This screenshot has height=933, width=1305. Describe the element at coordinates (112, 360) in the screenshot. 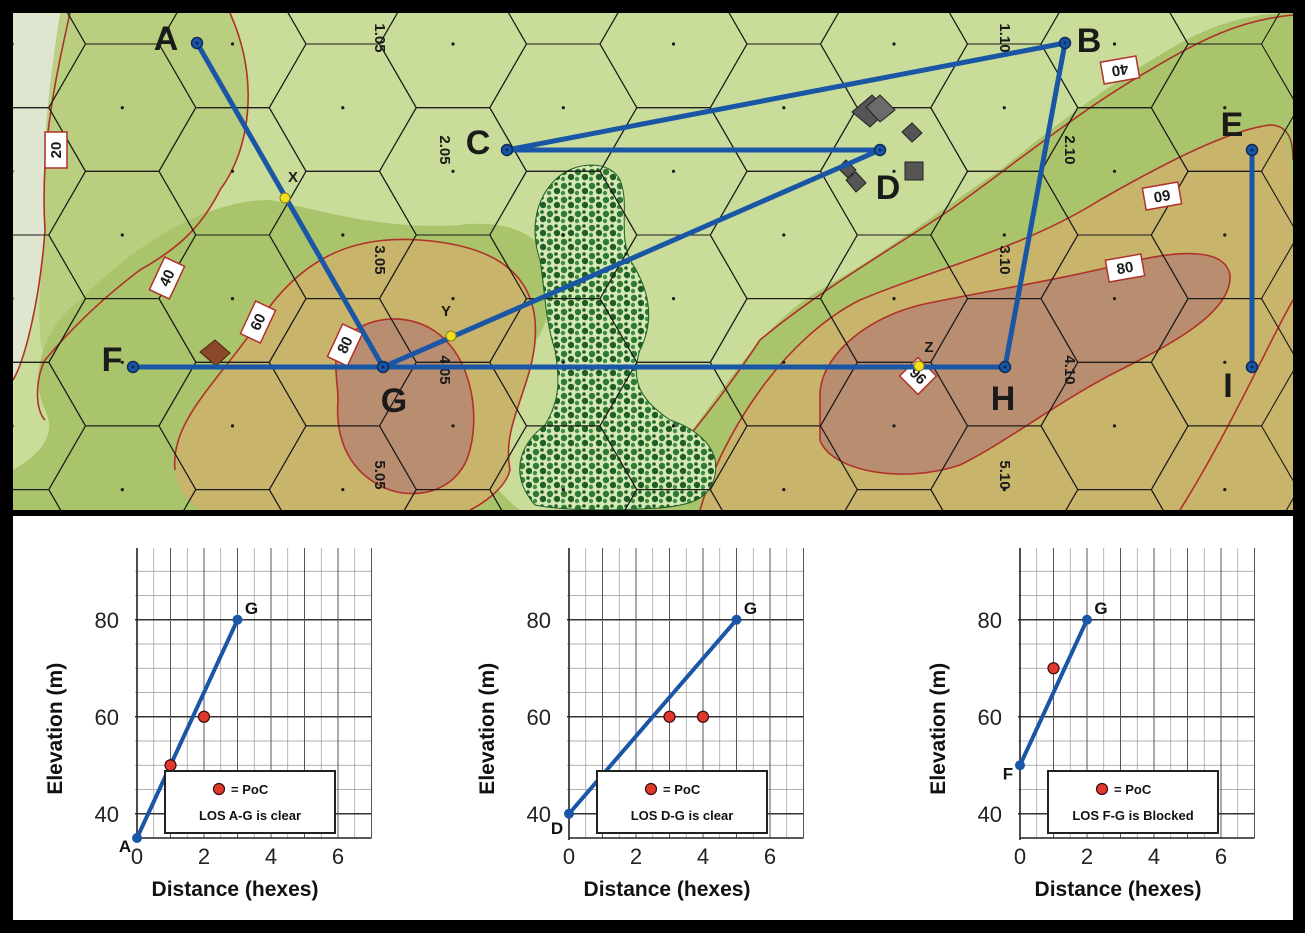

I see `map-point-label: F` at that location.